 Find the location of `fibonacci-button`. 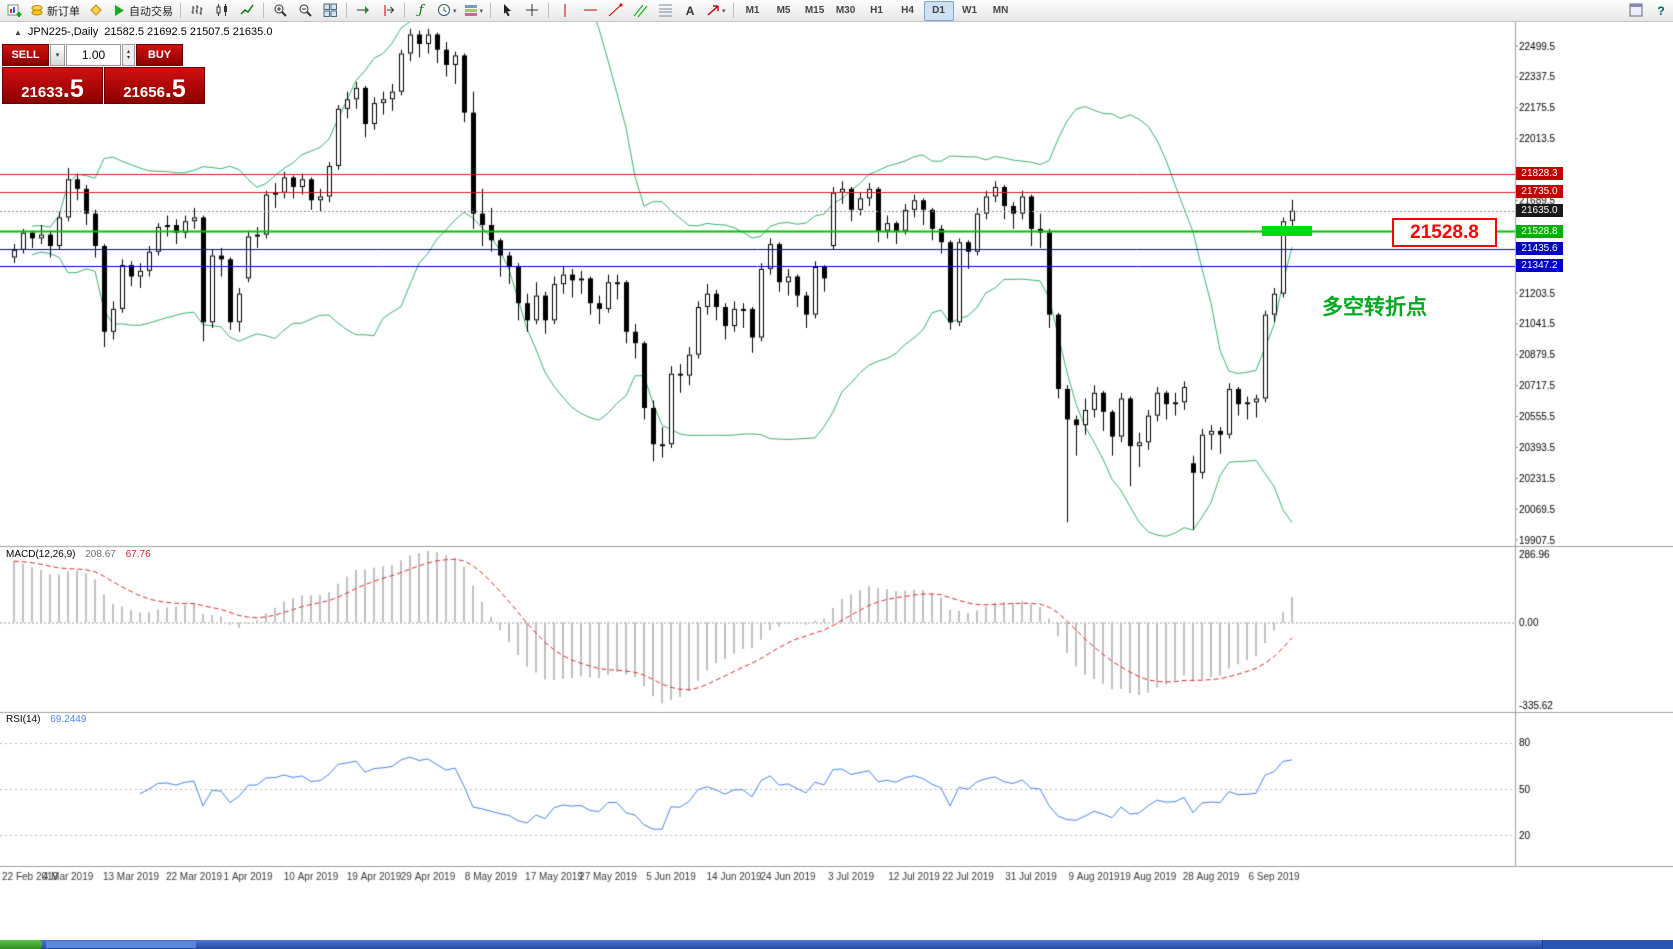

fibonacci-button is located at coordinates (665, 11).